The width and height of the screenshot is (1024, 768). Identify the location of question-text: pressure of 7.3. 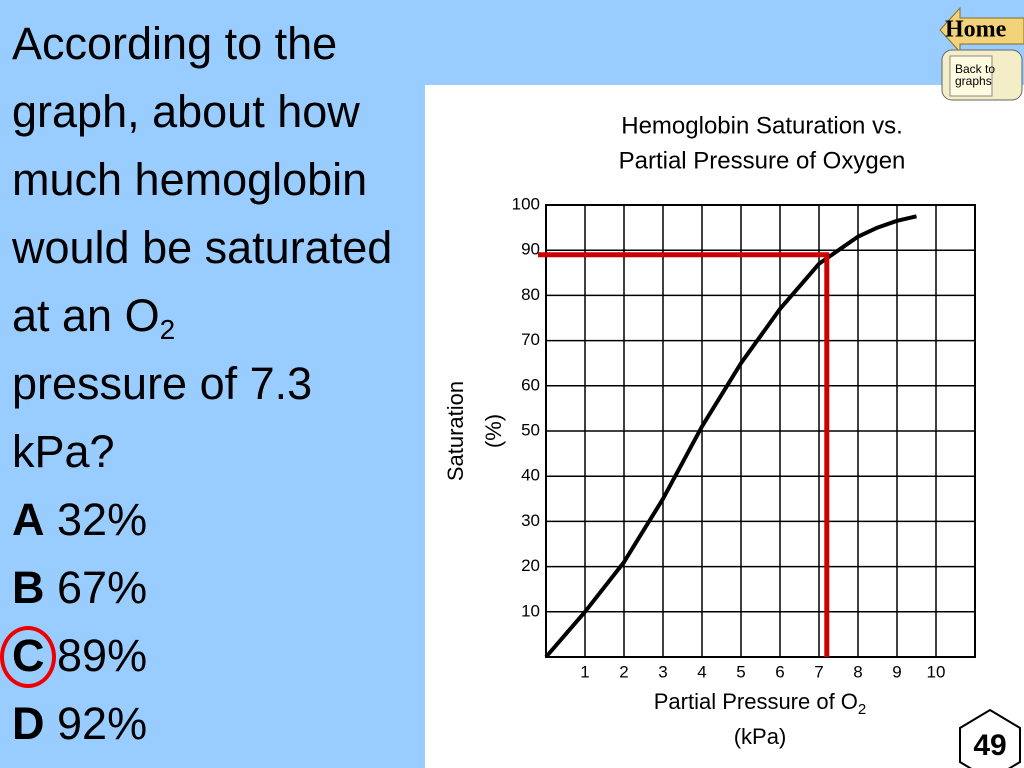
(162, 383).